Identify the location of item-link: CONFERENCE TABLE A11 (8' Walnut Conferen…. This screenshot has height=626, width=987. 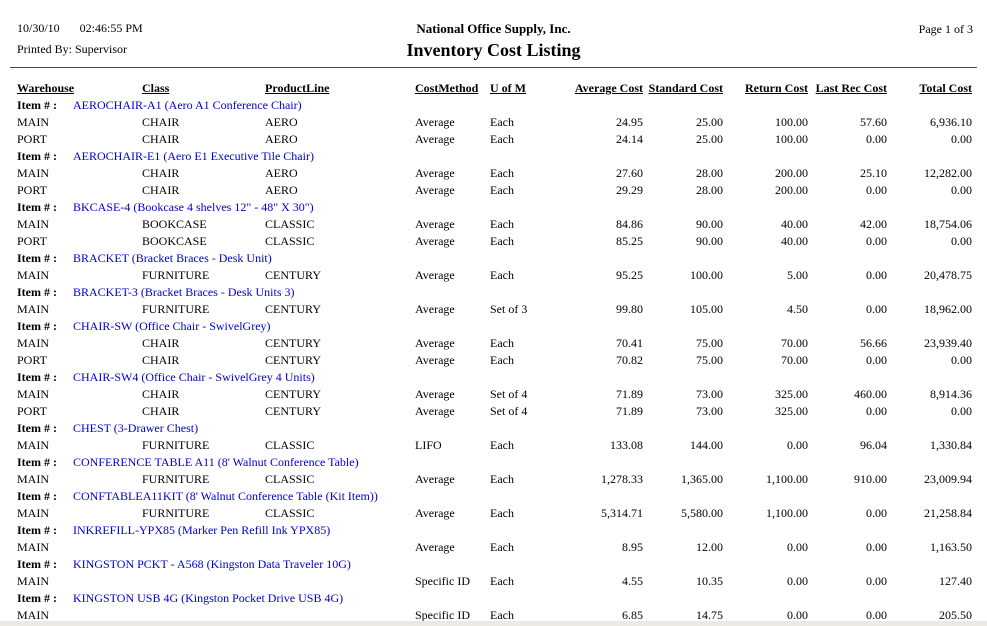
(216, 462).